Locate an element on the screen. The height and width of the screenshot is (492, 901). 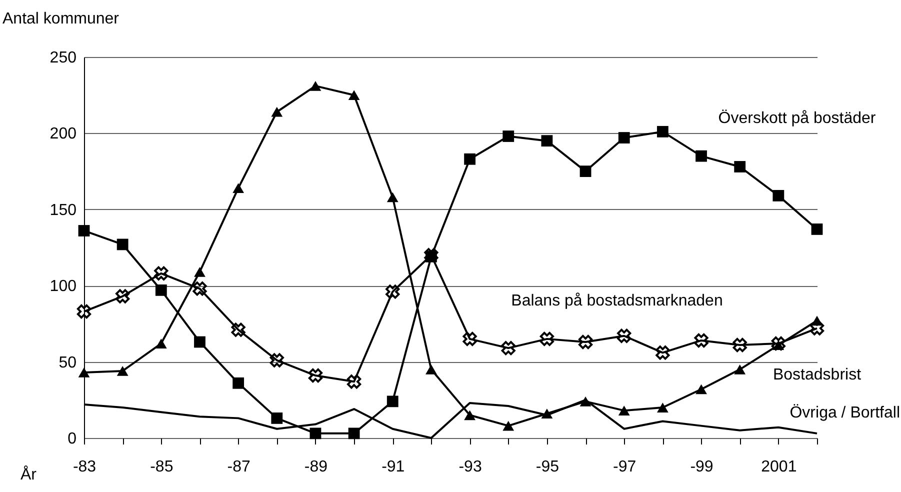
series-label: Övriga / Bortfall is located at coordinates (845, 412).